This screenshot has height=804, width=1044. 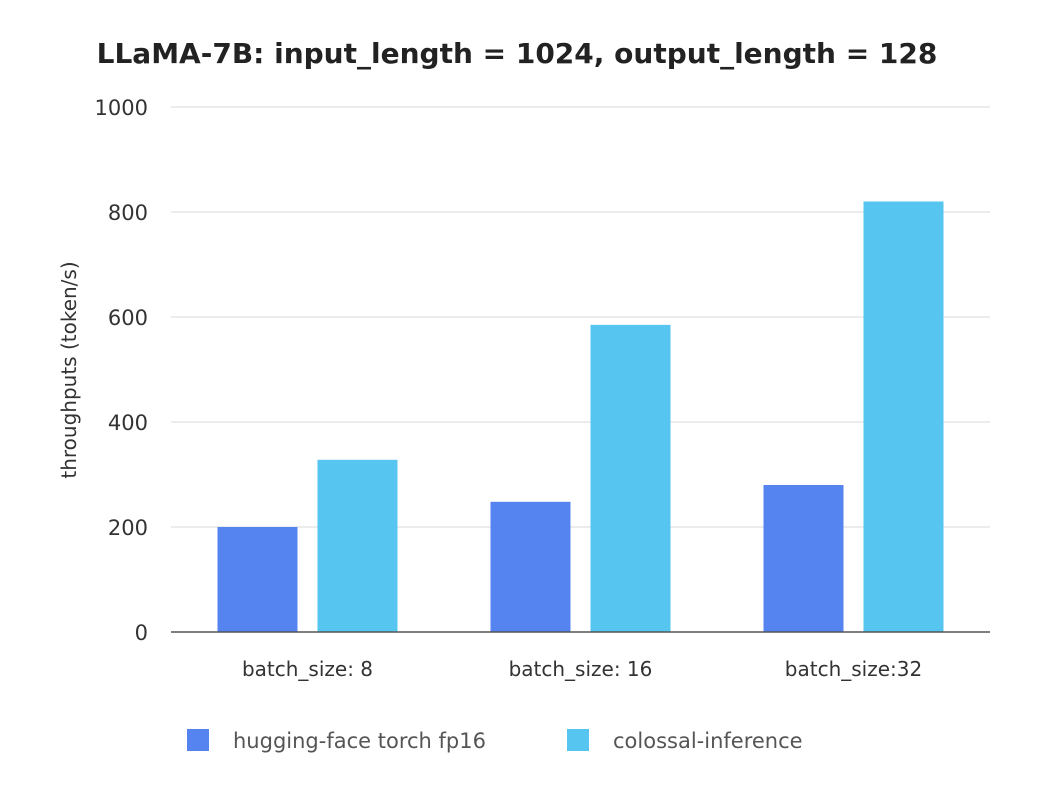 I want to click on y-tick-label: 1000, so click(x=121, y=108).